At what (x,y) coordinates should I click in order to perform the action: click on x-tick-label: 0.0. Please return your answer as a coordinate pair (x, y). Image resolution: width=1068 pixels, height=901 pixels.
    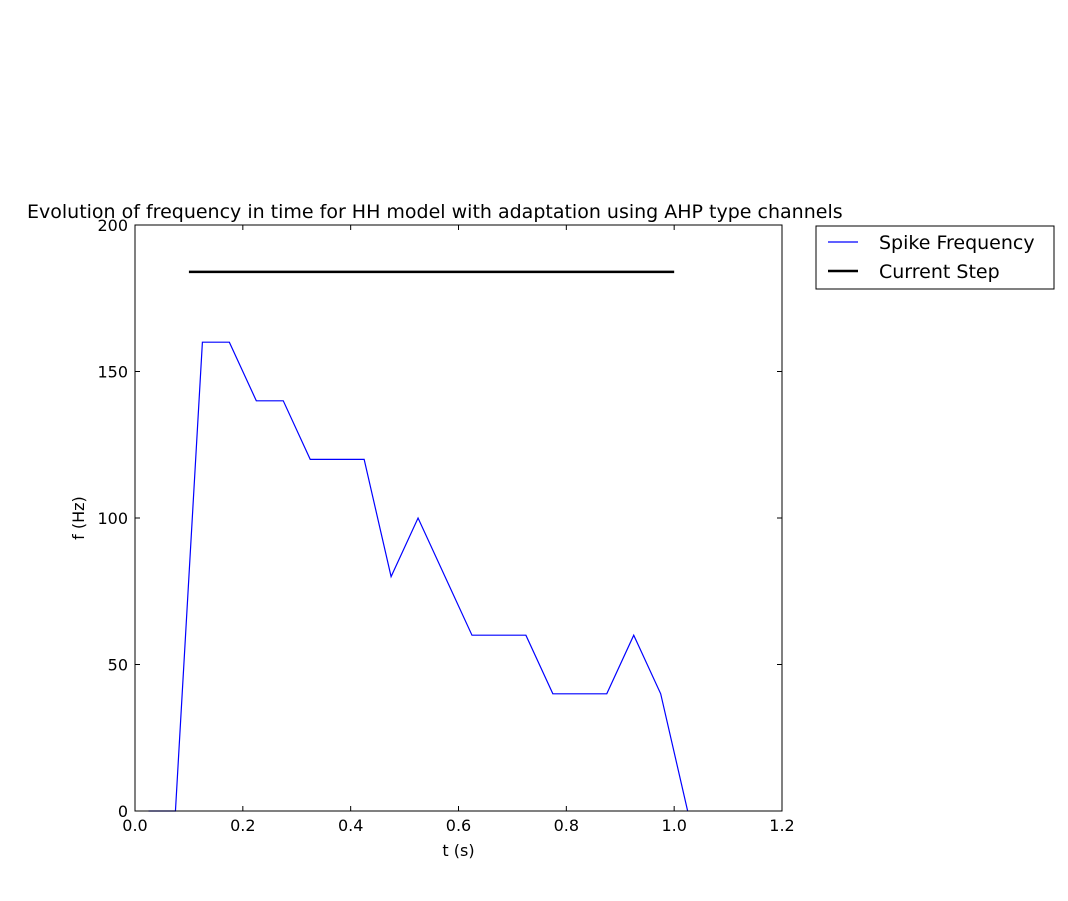
    Looking at the image, I should click on (134, 825).